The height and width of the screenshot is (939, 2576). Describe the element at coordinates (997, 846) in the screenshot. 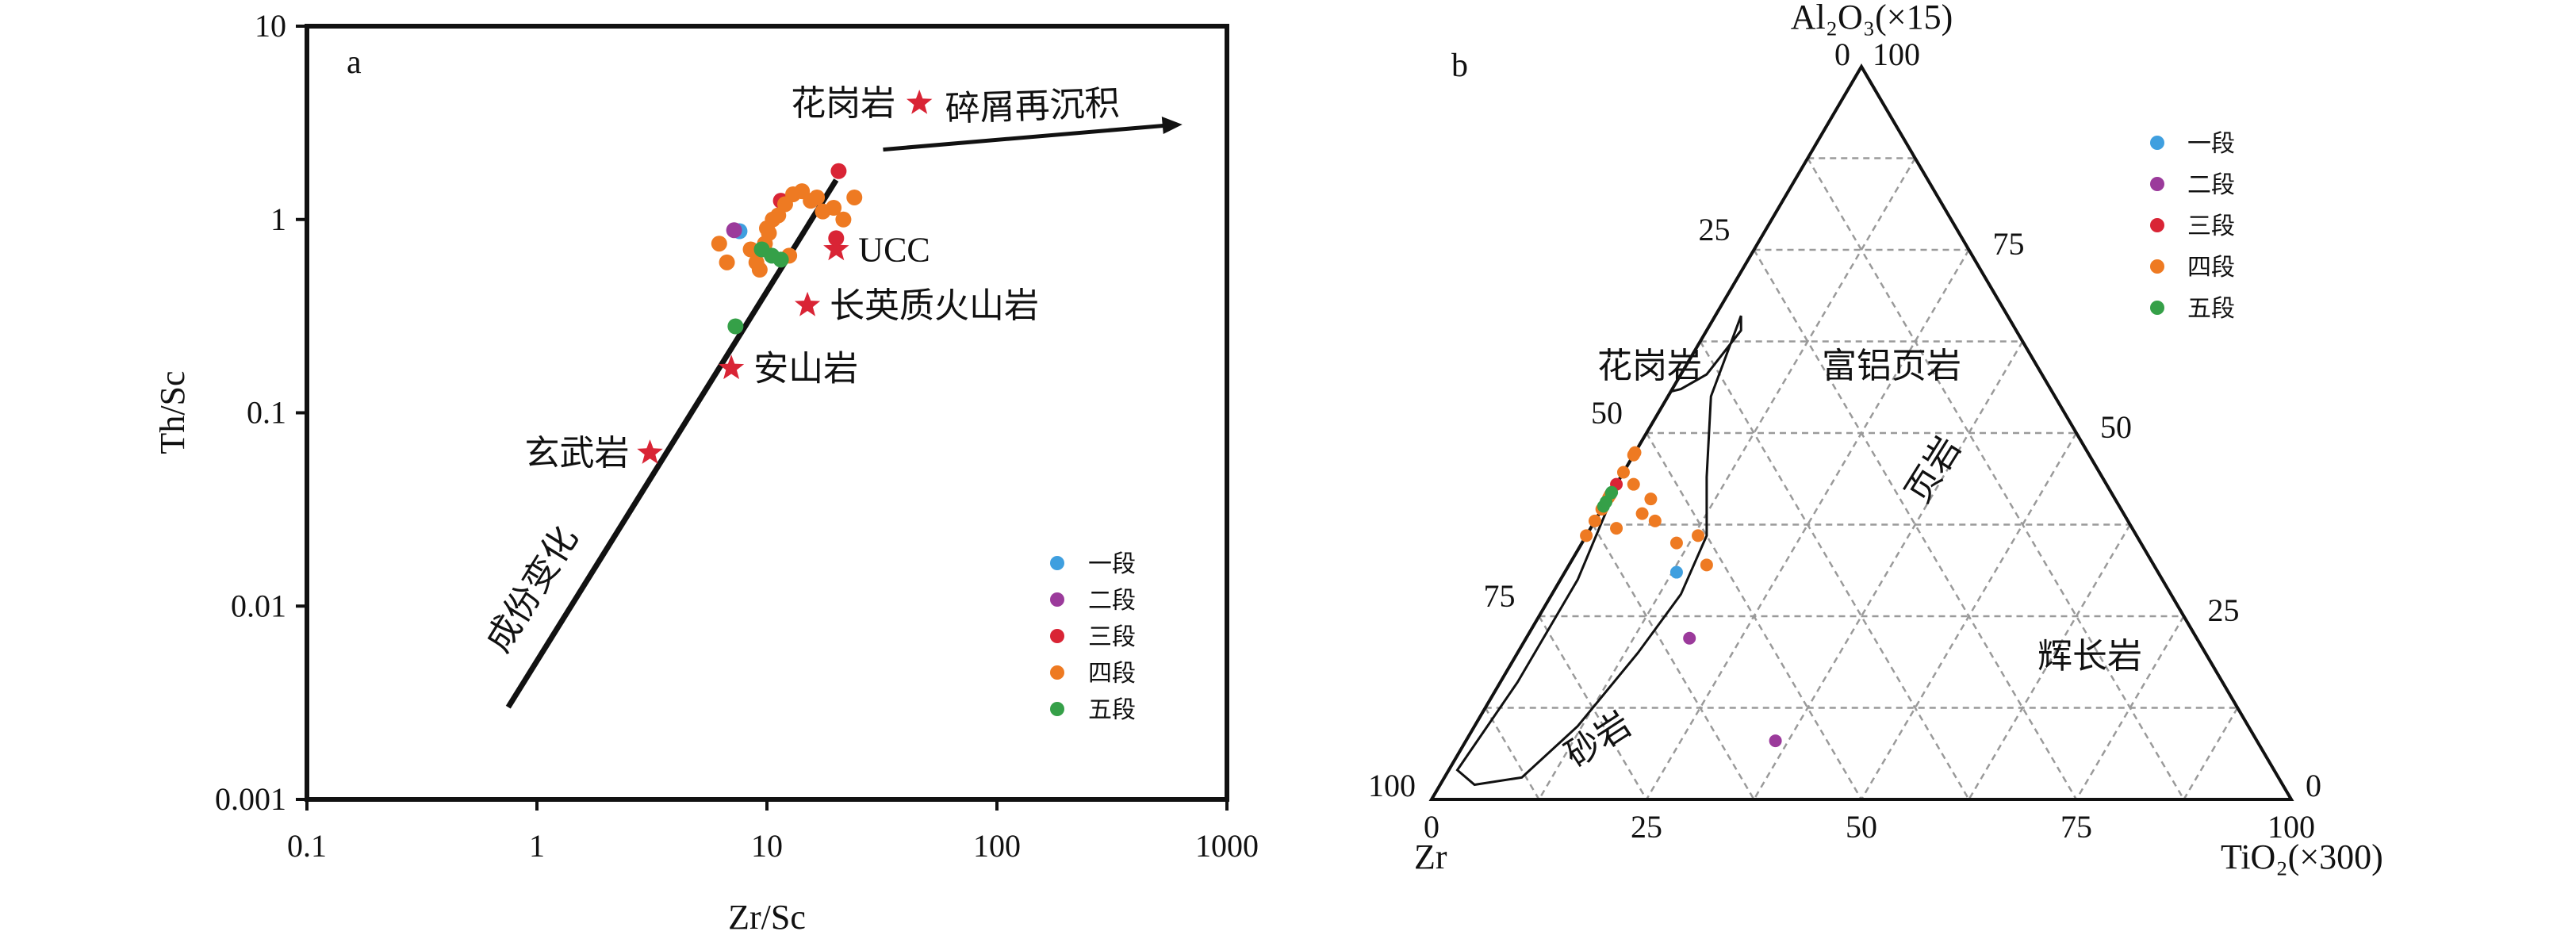

I see `x-tick-label-100: 100` at that location.